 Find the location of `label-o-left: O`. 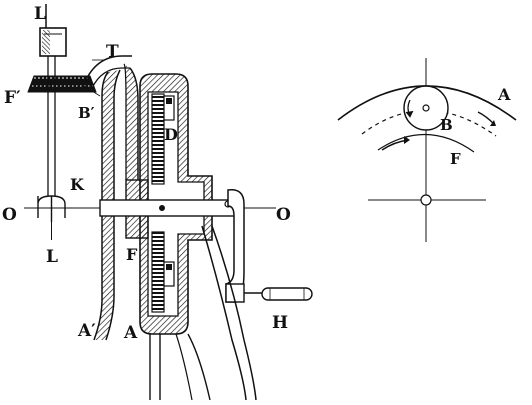

label-o-left: O is located at coordinates (9, 215).